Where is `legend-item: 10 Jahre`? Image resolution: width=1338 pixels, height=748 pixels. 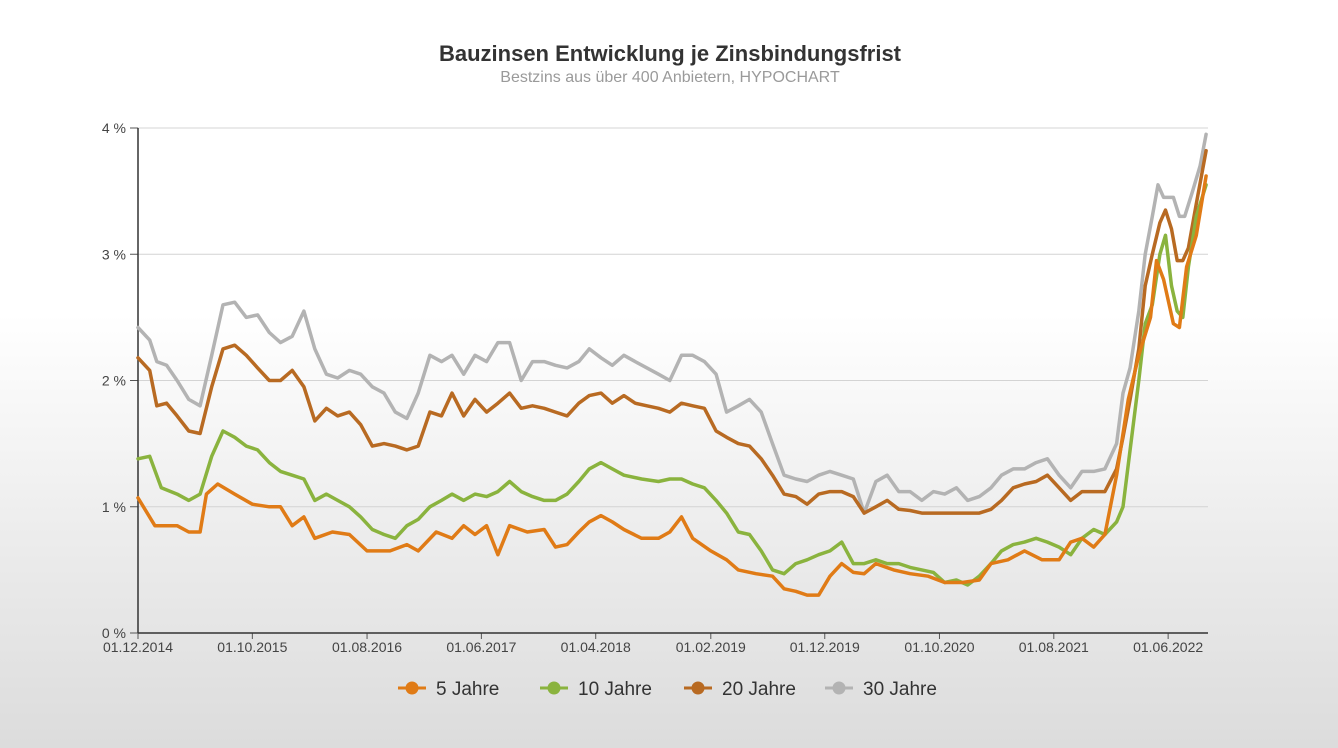 legend-item: 10 Jahre is located at coordinates (596, 689).